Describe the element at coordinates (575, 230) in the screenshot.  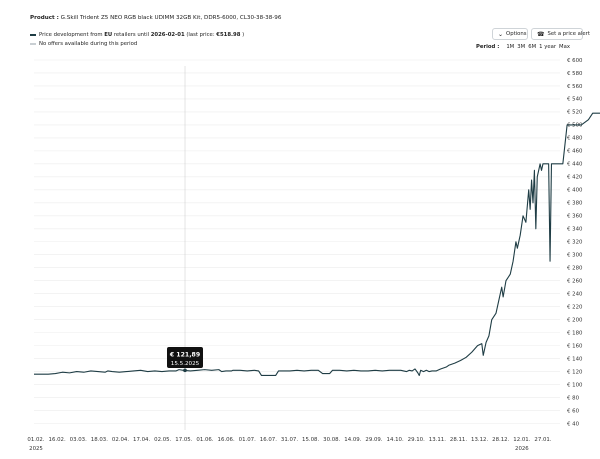
I see `y-tick-label: € 340` at that location.